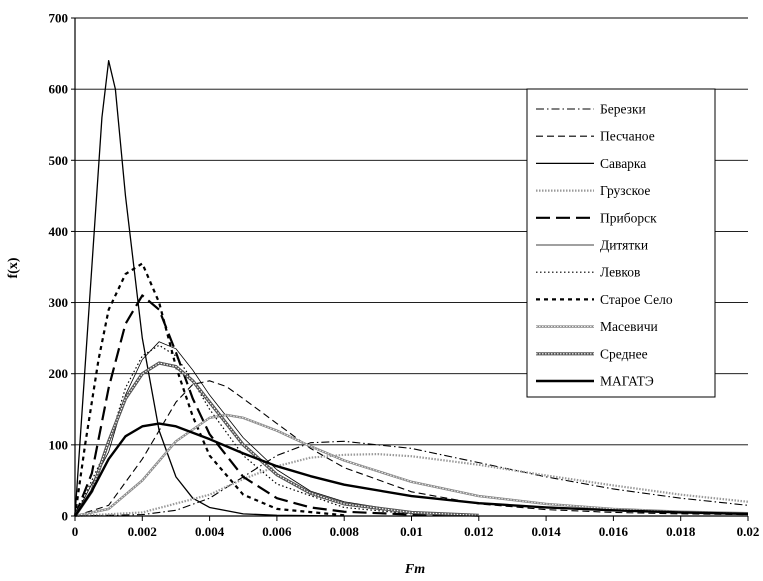  I want to click on legend-item-5: Дитятки, so click(592, 245).